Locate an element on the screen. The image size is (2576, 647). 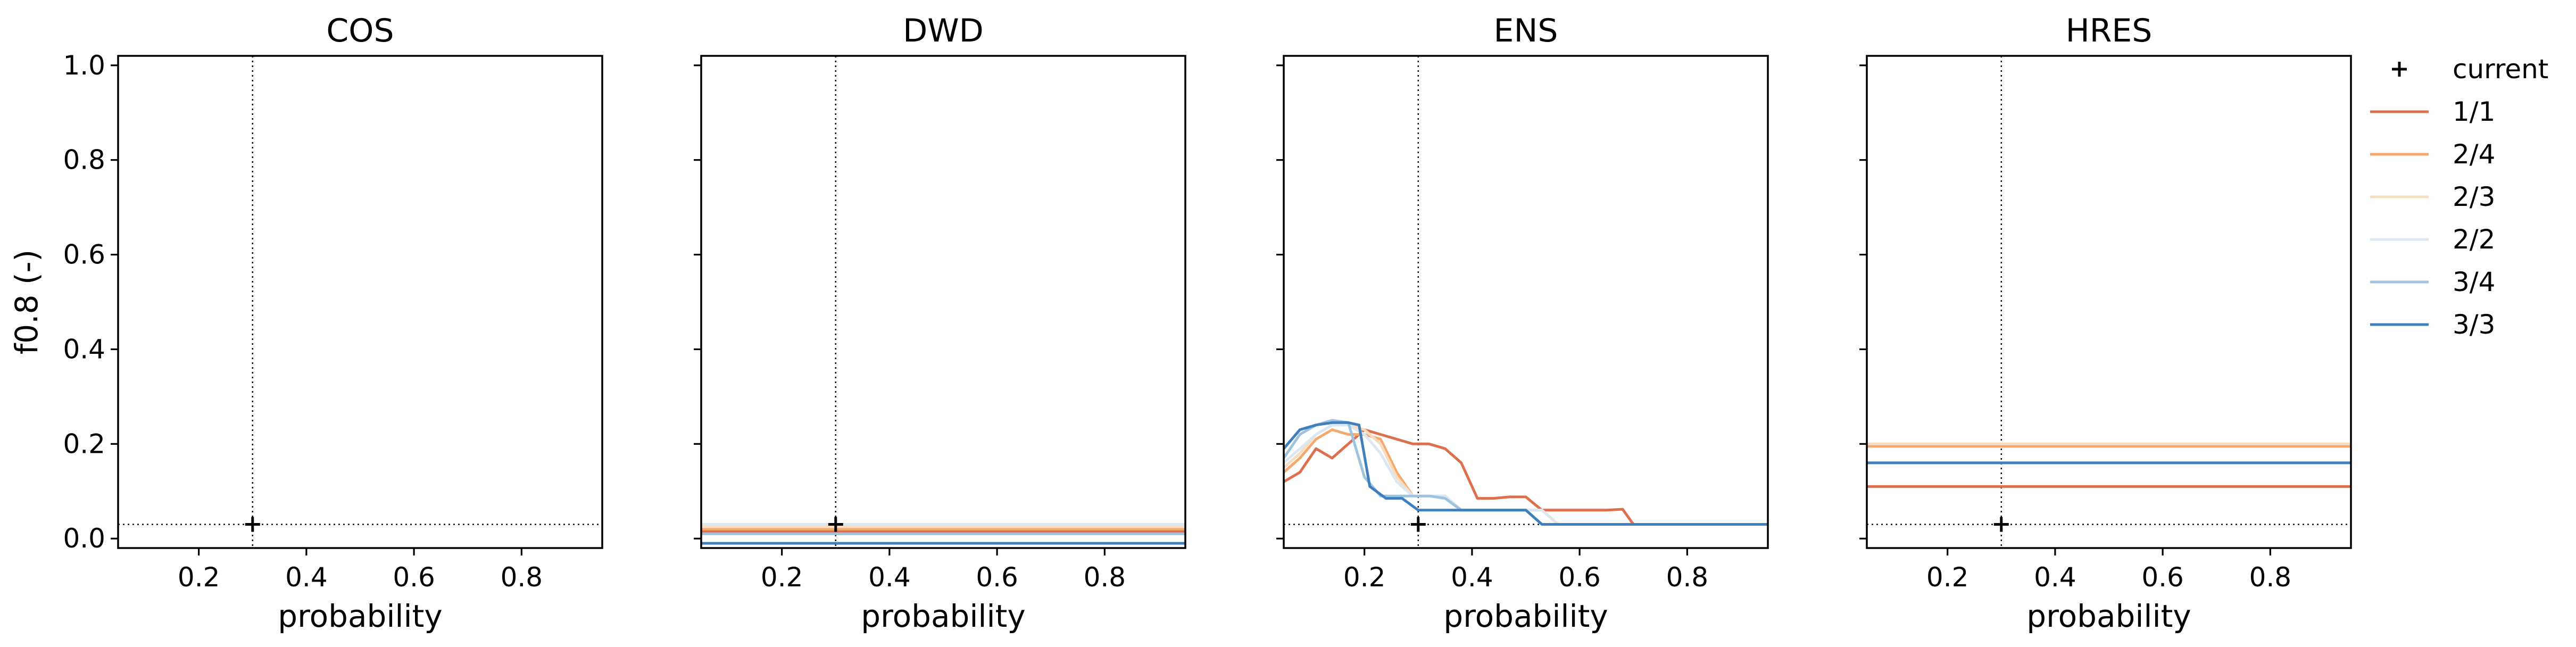
legend-label: 3/3 is located at coordinates (2474, 324).